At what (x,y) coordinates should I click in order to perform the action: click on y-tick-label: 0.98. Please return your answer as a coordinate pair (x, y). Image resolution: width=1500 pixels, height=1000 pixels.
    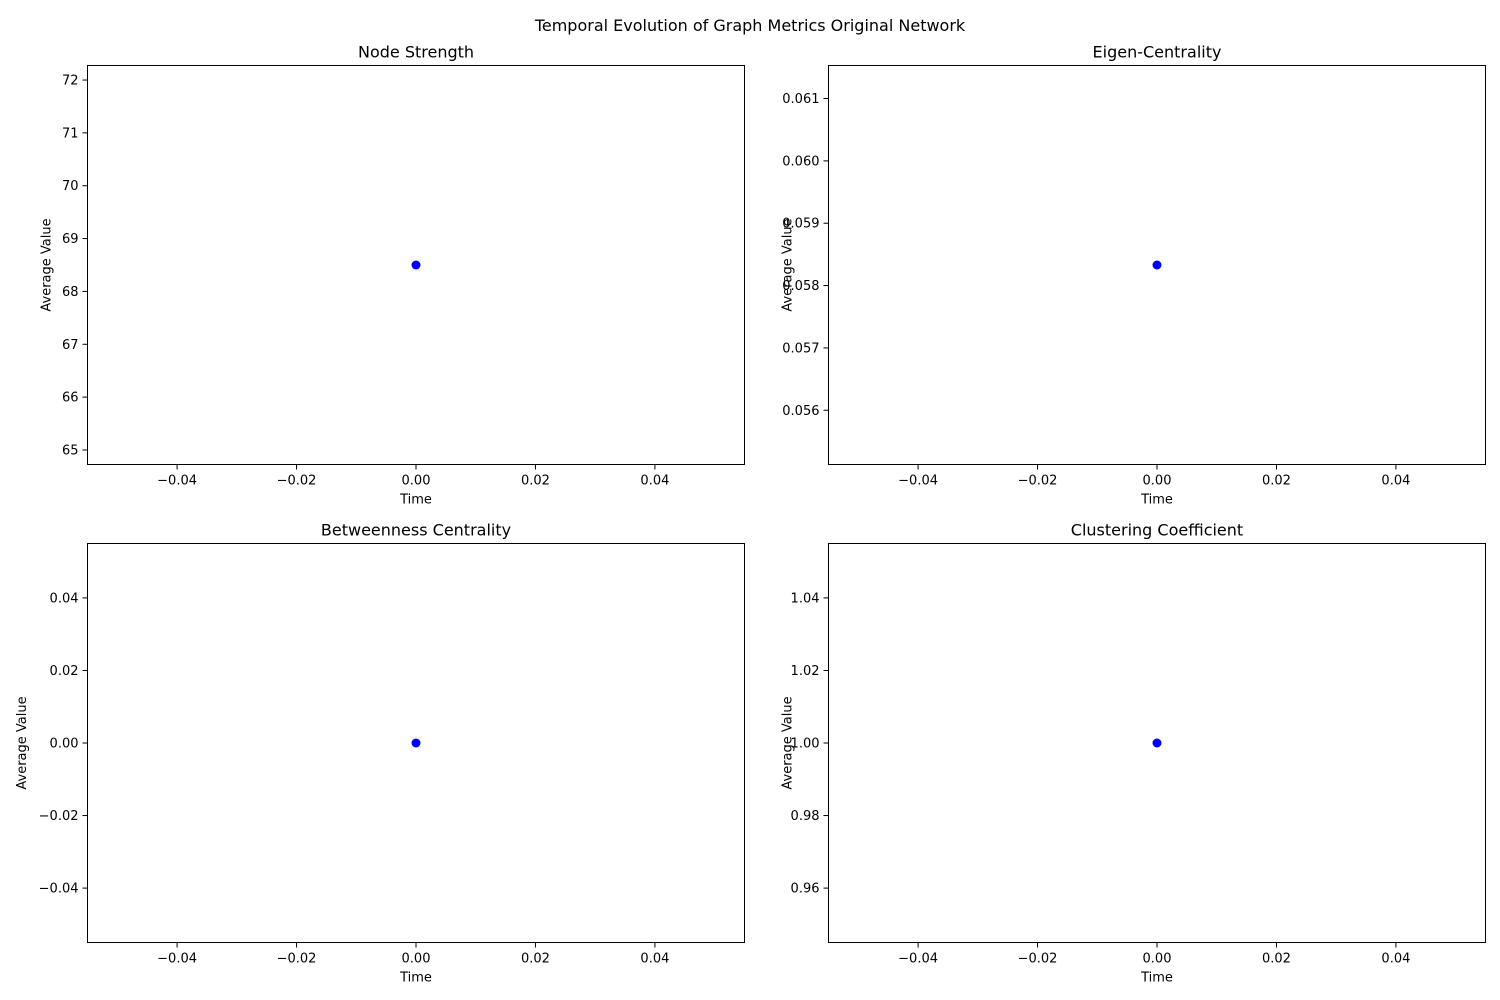
    Looking at the image, I should click on (805, 816).